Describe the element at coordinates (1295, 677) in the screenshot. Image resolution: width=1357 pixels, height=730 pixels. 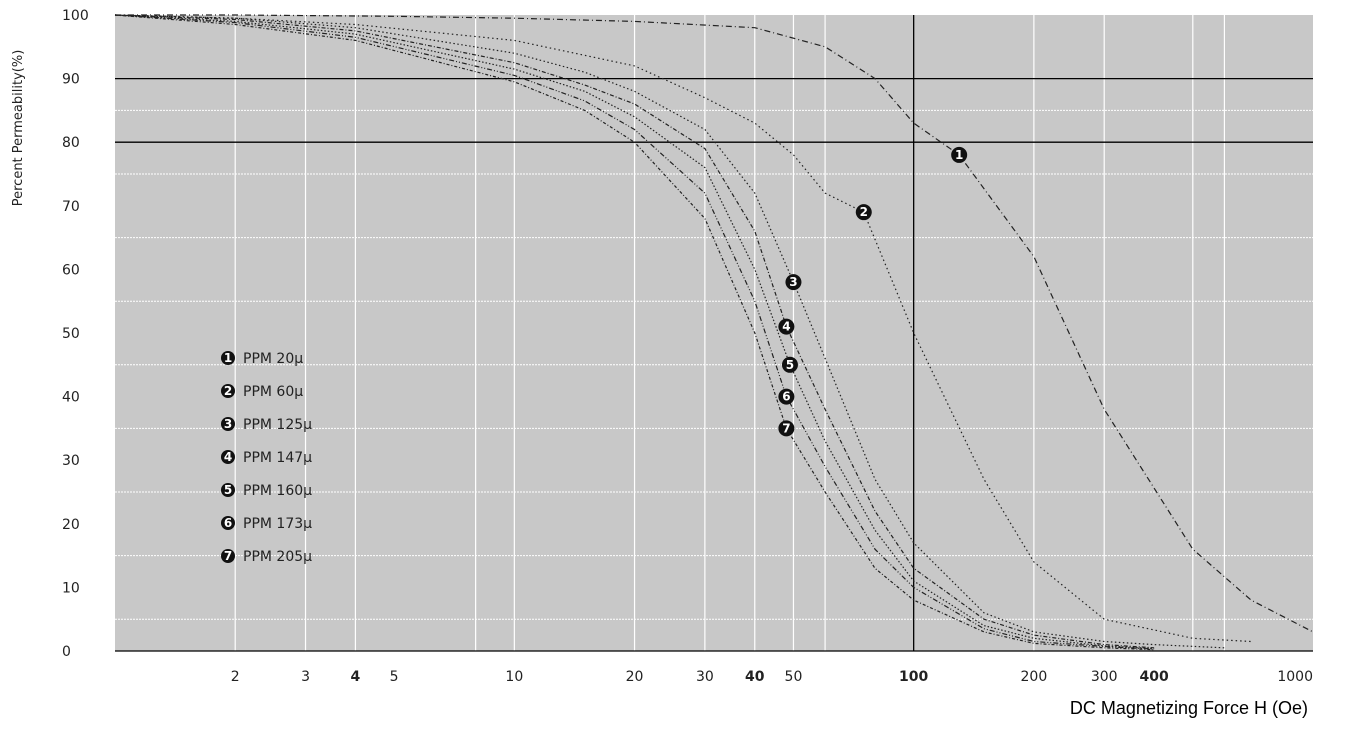
I see `x-tick-label: 1000` at that location.